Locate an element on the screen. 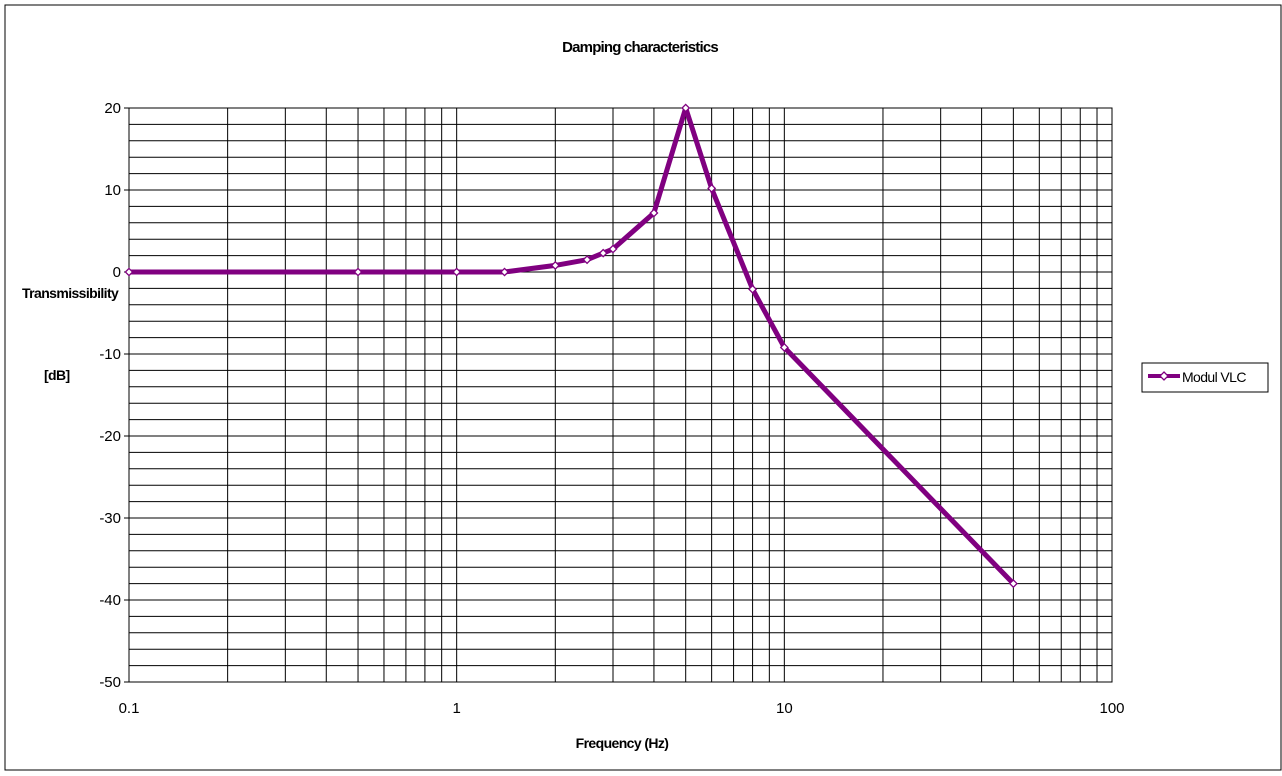 Image resolution: width=1282 pixels, height=776 pixels. y-tick-label: -10 is located at coordinates (110, 354).